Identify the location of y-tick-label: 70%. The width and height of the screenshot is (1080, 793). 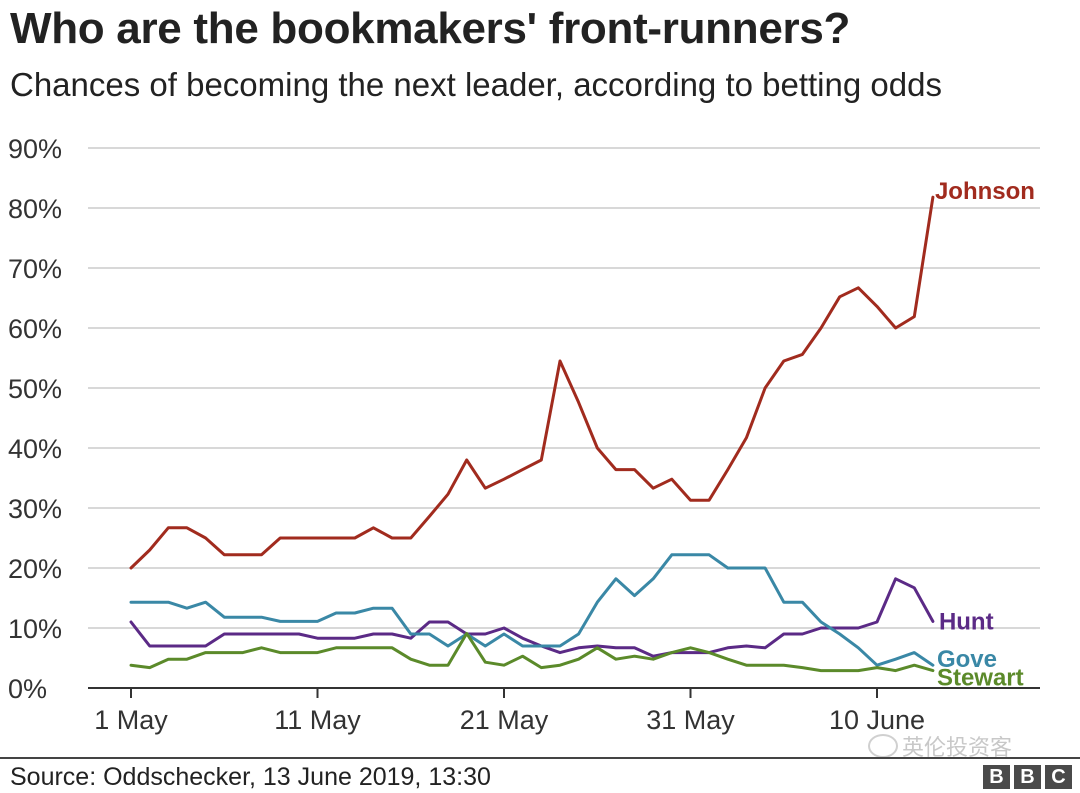
(35, 269).